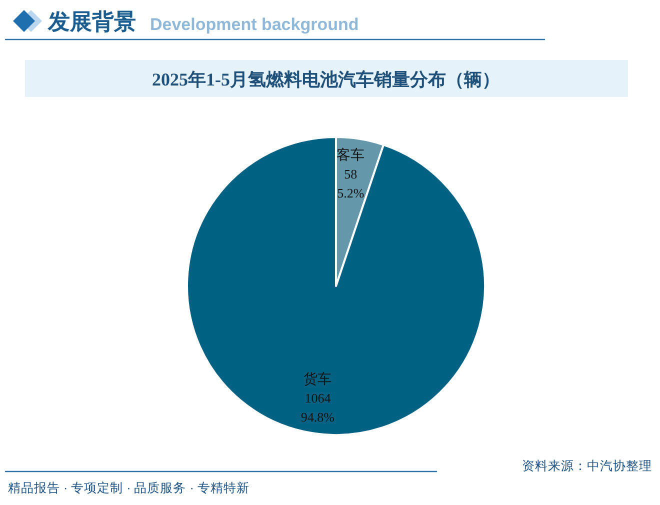 The height and width of the screenshot is (505, 660). What do you see at coordinates (91, 21) in the screenshot?
I see `text: 发展背景` at bounding box center [91, 21].